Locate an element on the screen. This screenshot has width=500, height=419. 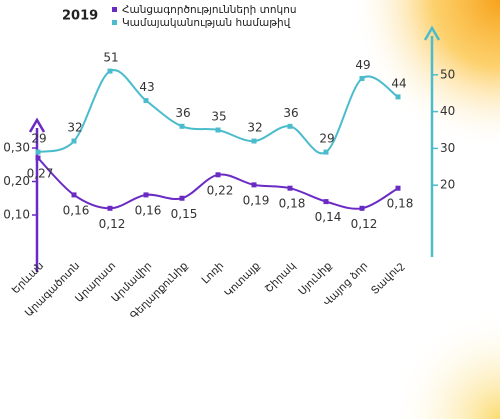
y2-tick-label: 30 is located at coordinates (447, 148).